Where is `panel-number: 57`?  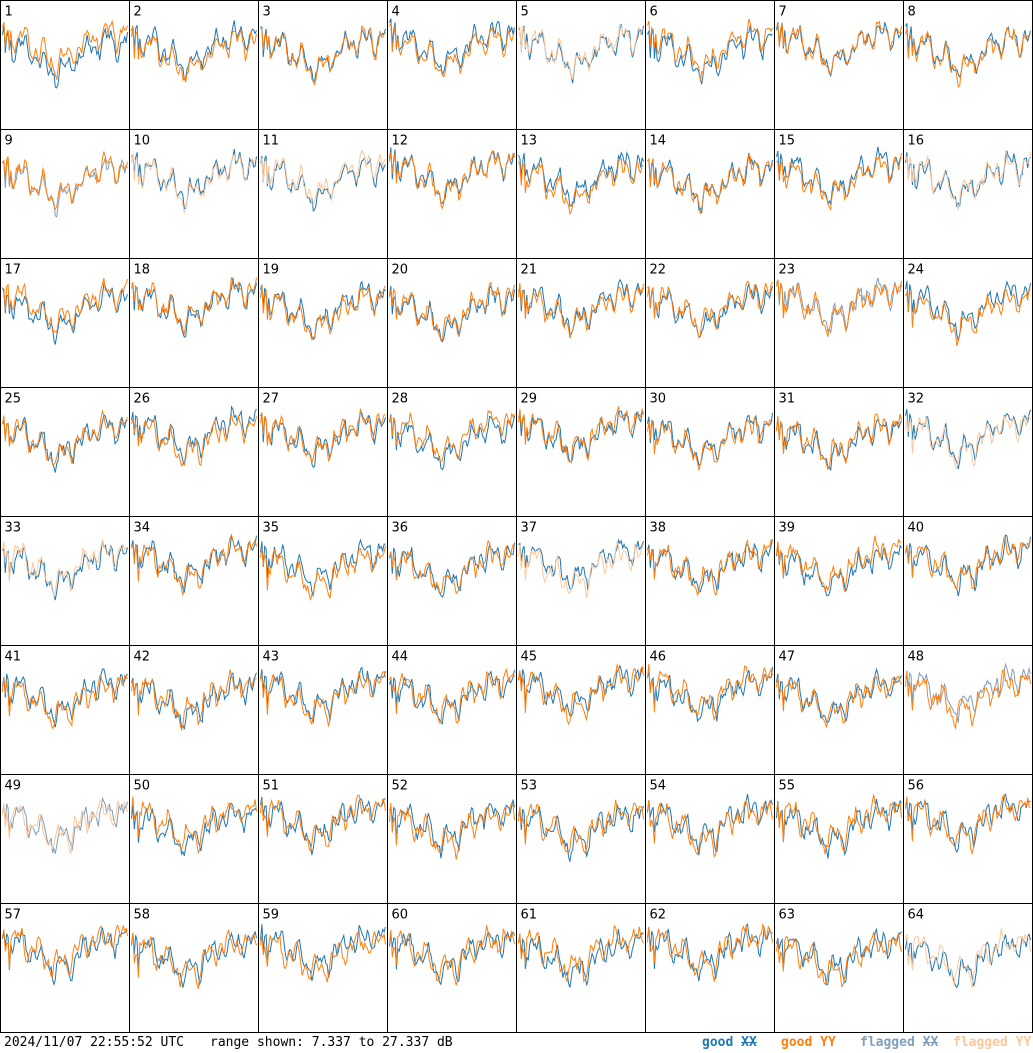 panel-number: 57 is located at coordinates (13, 915).